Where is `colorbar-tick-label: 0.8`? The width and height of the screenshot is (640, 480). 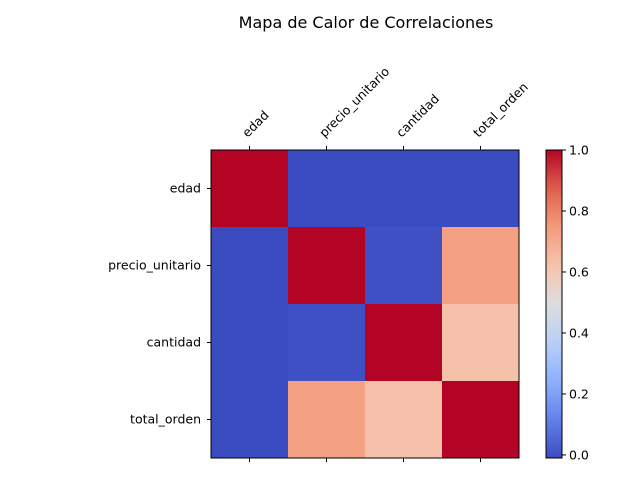 colorbar-tick-label: 0.8 is located at coordinates (579, 210).